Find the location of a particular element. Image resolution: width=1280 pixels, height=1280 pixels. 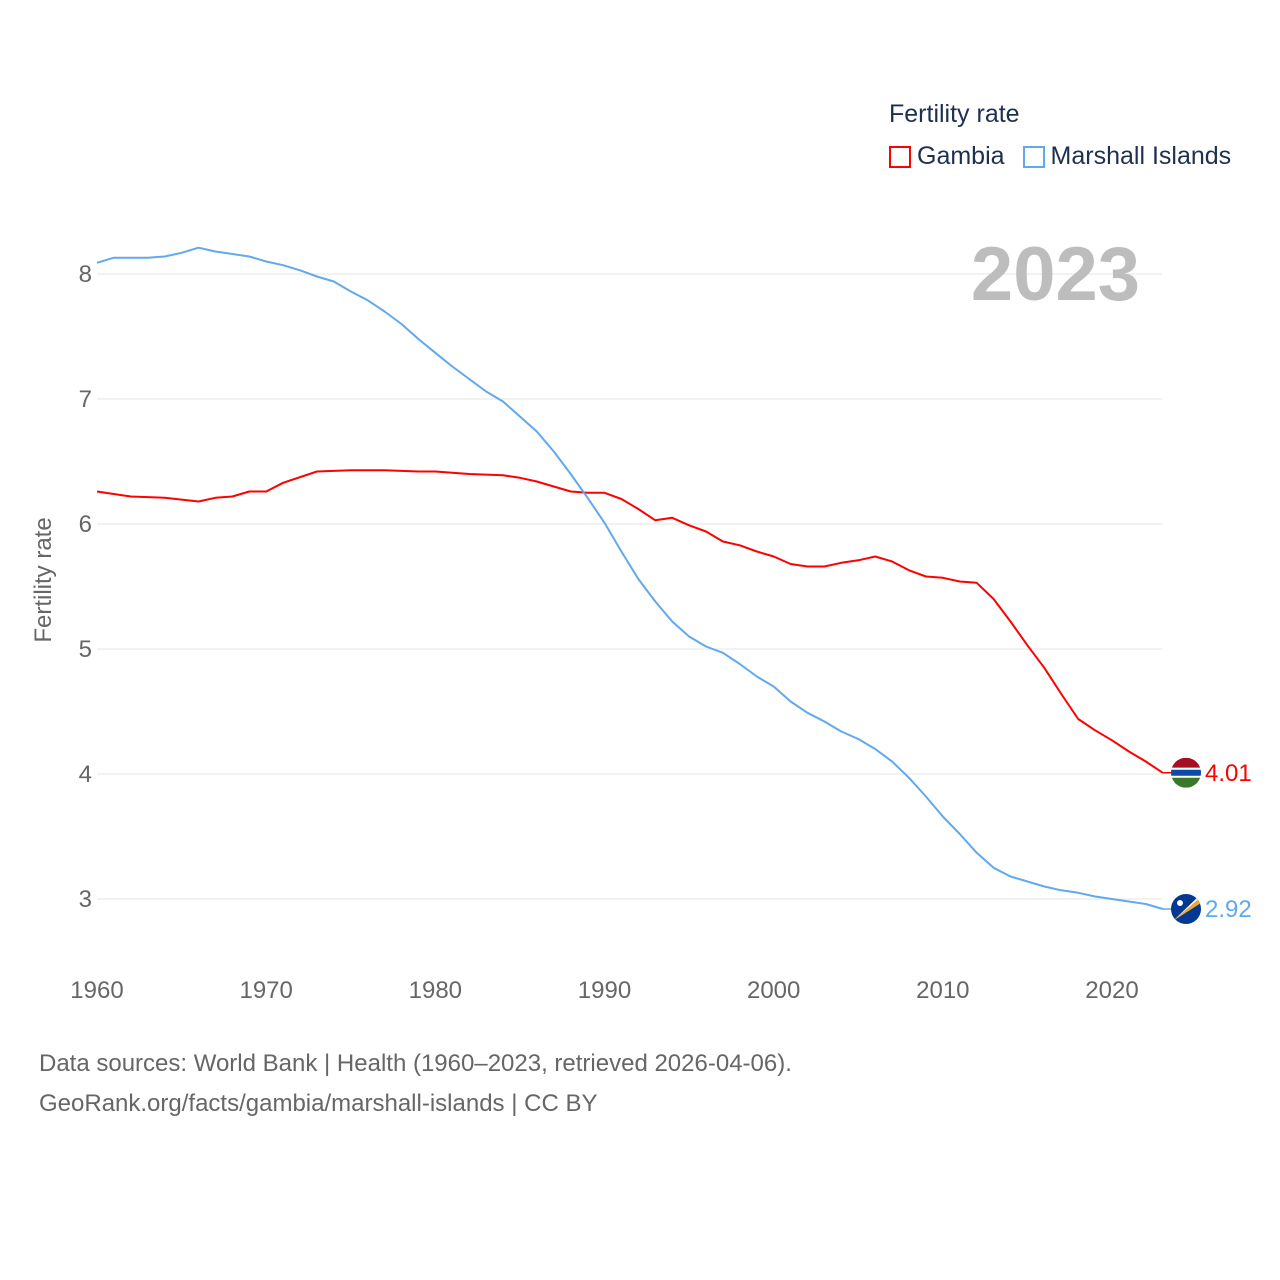

y-tick-label: 5 is located at coordinates (85, 649).